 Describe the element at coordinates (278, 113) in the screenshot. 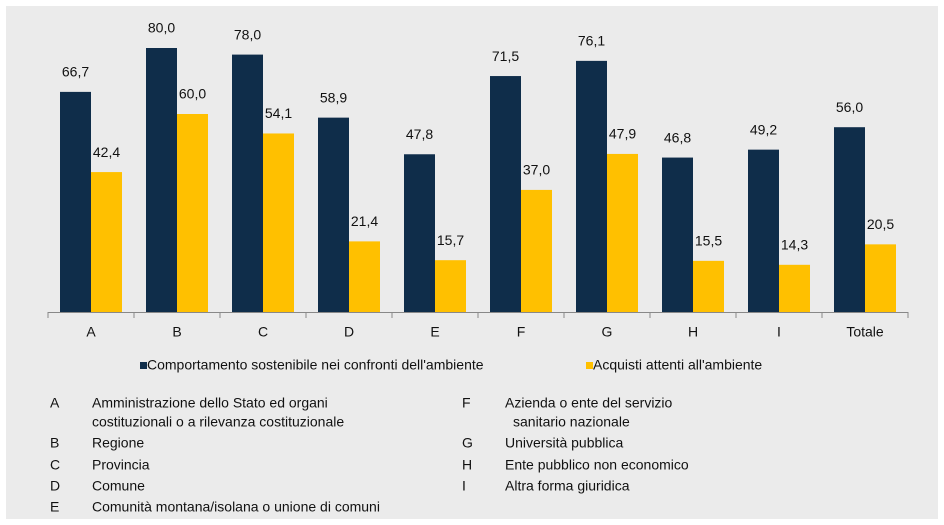

I see `value-label: 54,1` at that location.